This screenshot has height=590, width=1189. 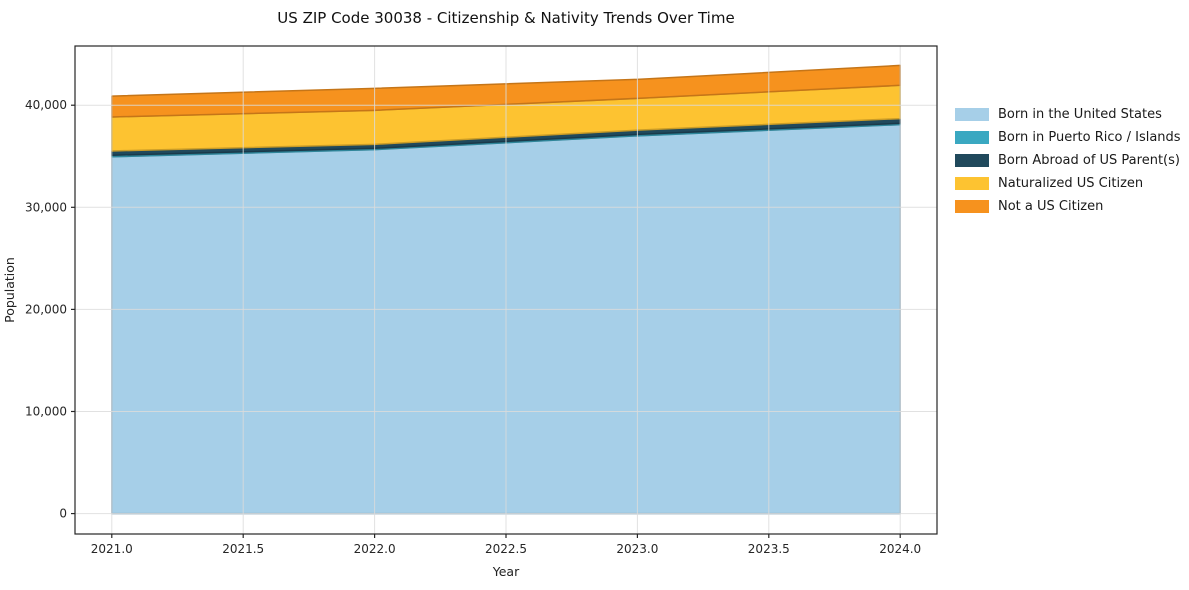 What do you see at coordinates (46, 207) in the screenshot?
I see `y-tick-label: 30,000` at bounding box center [46, 207].